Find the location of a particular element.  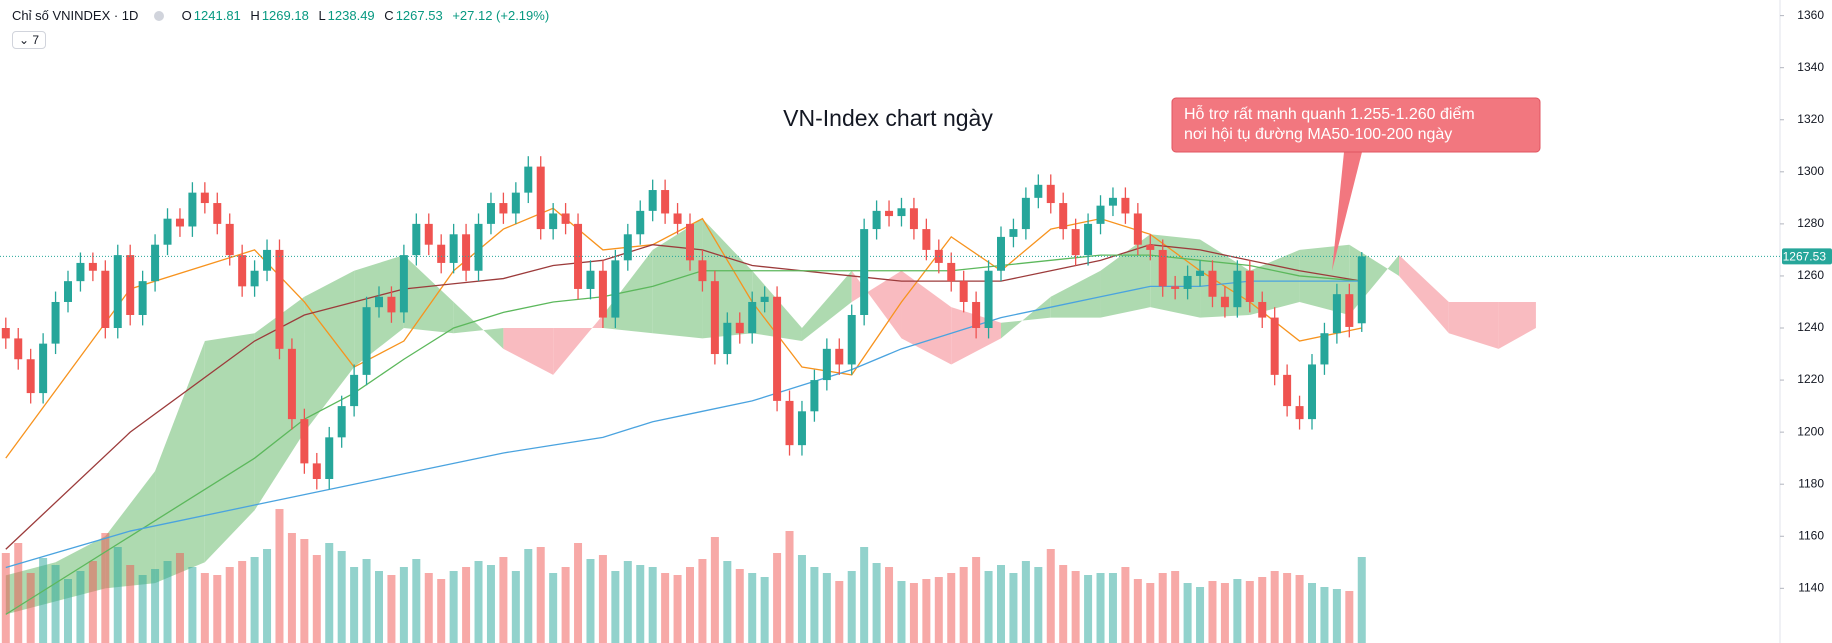

callout-pointer is located at coordinates (1347, 211).